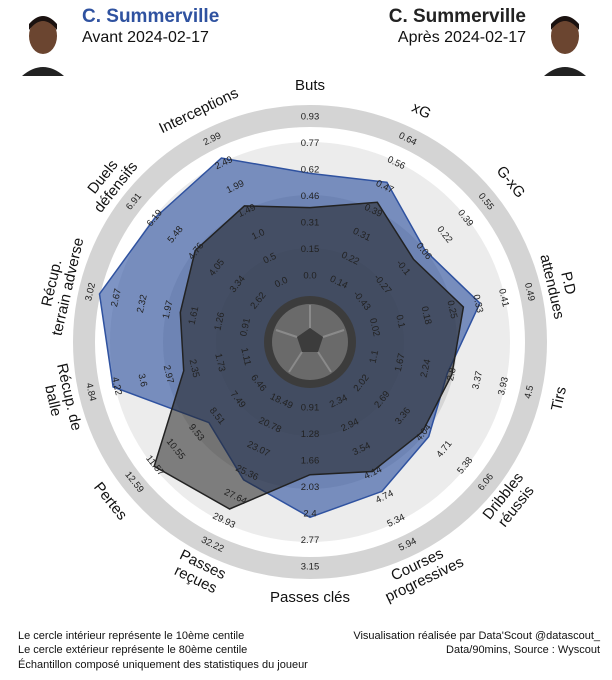 This screenshot has width=612, height=680. Describe the element at coordinates (270, 259) in the screenshot. I see `tick-label: 0.5` at that location.